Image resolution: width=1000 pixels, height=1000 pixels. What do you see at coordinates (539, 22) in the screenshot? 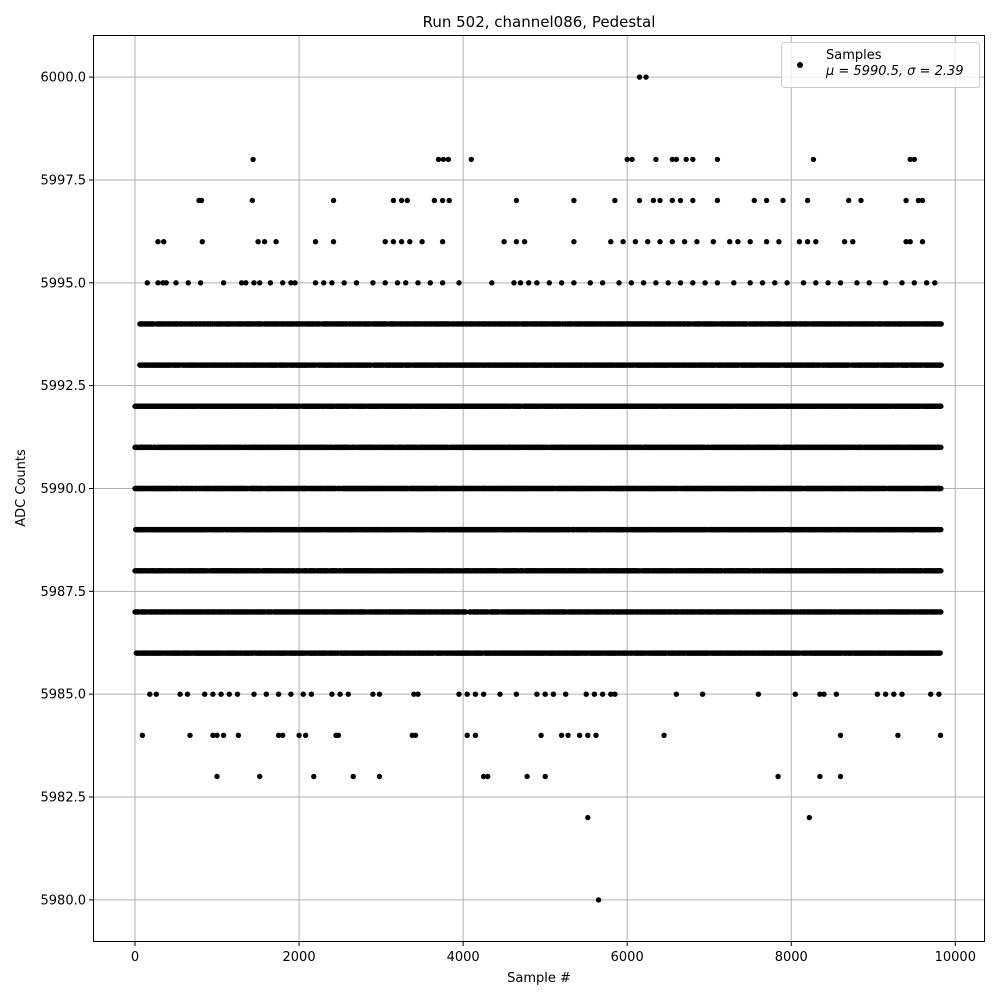
I see `chart-title: Run 502, channel086, Pedestal` at bounding box center [539, 22].